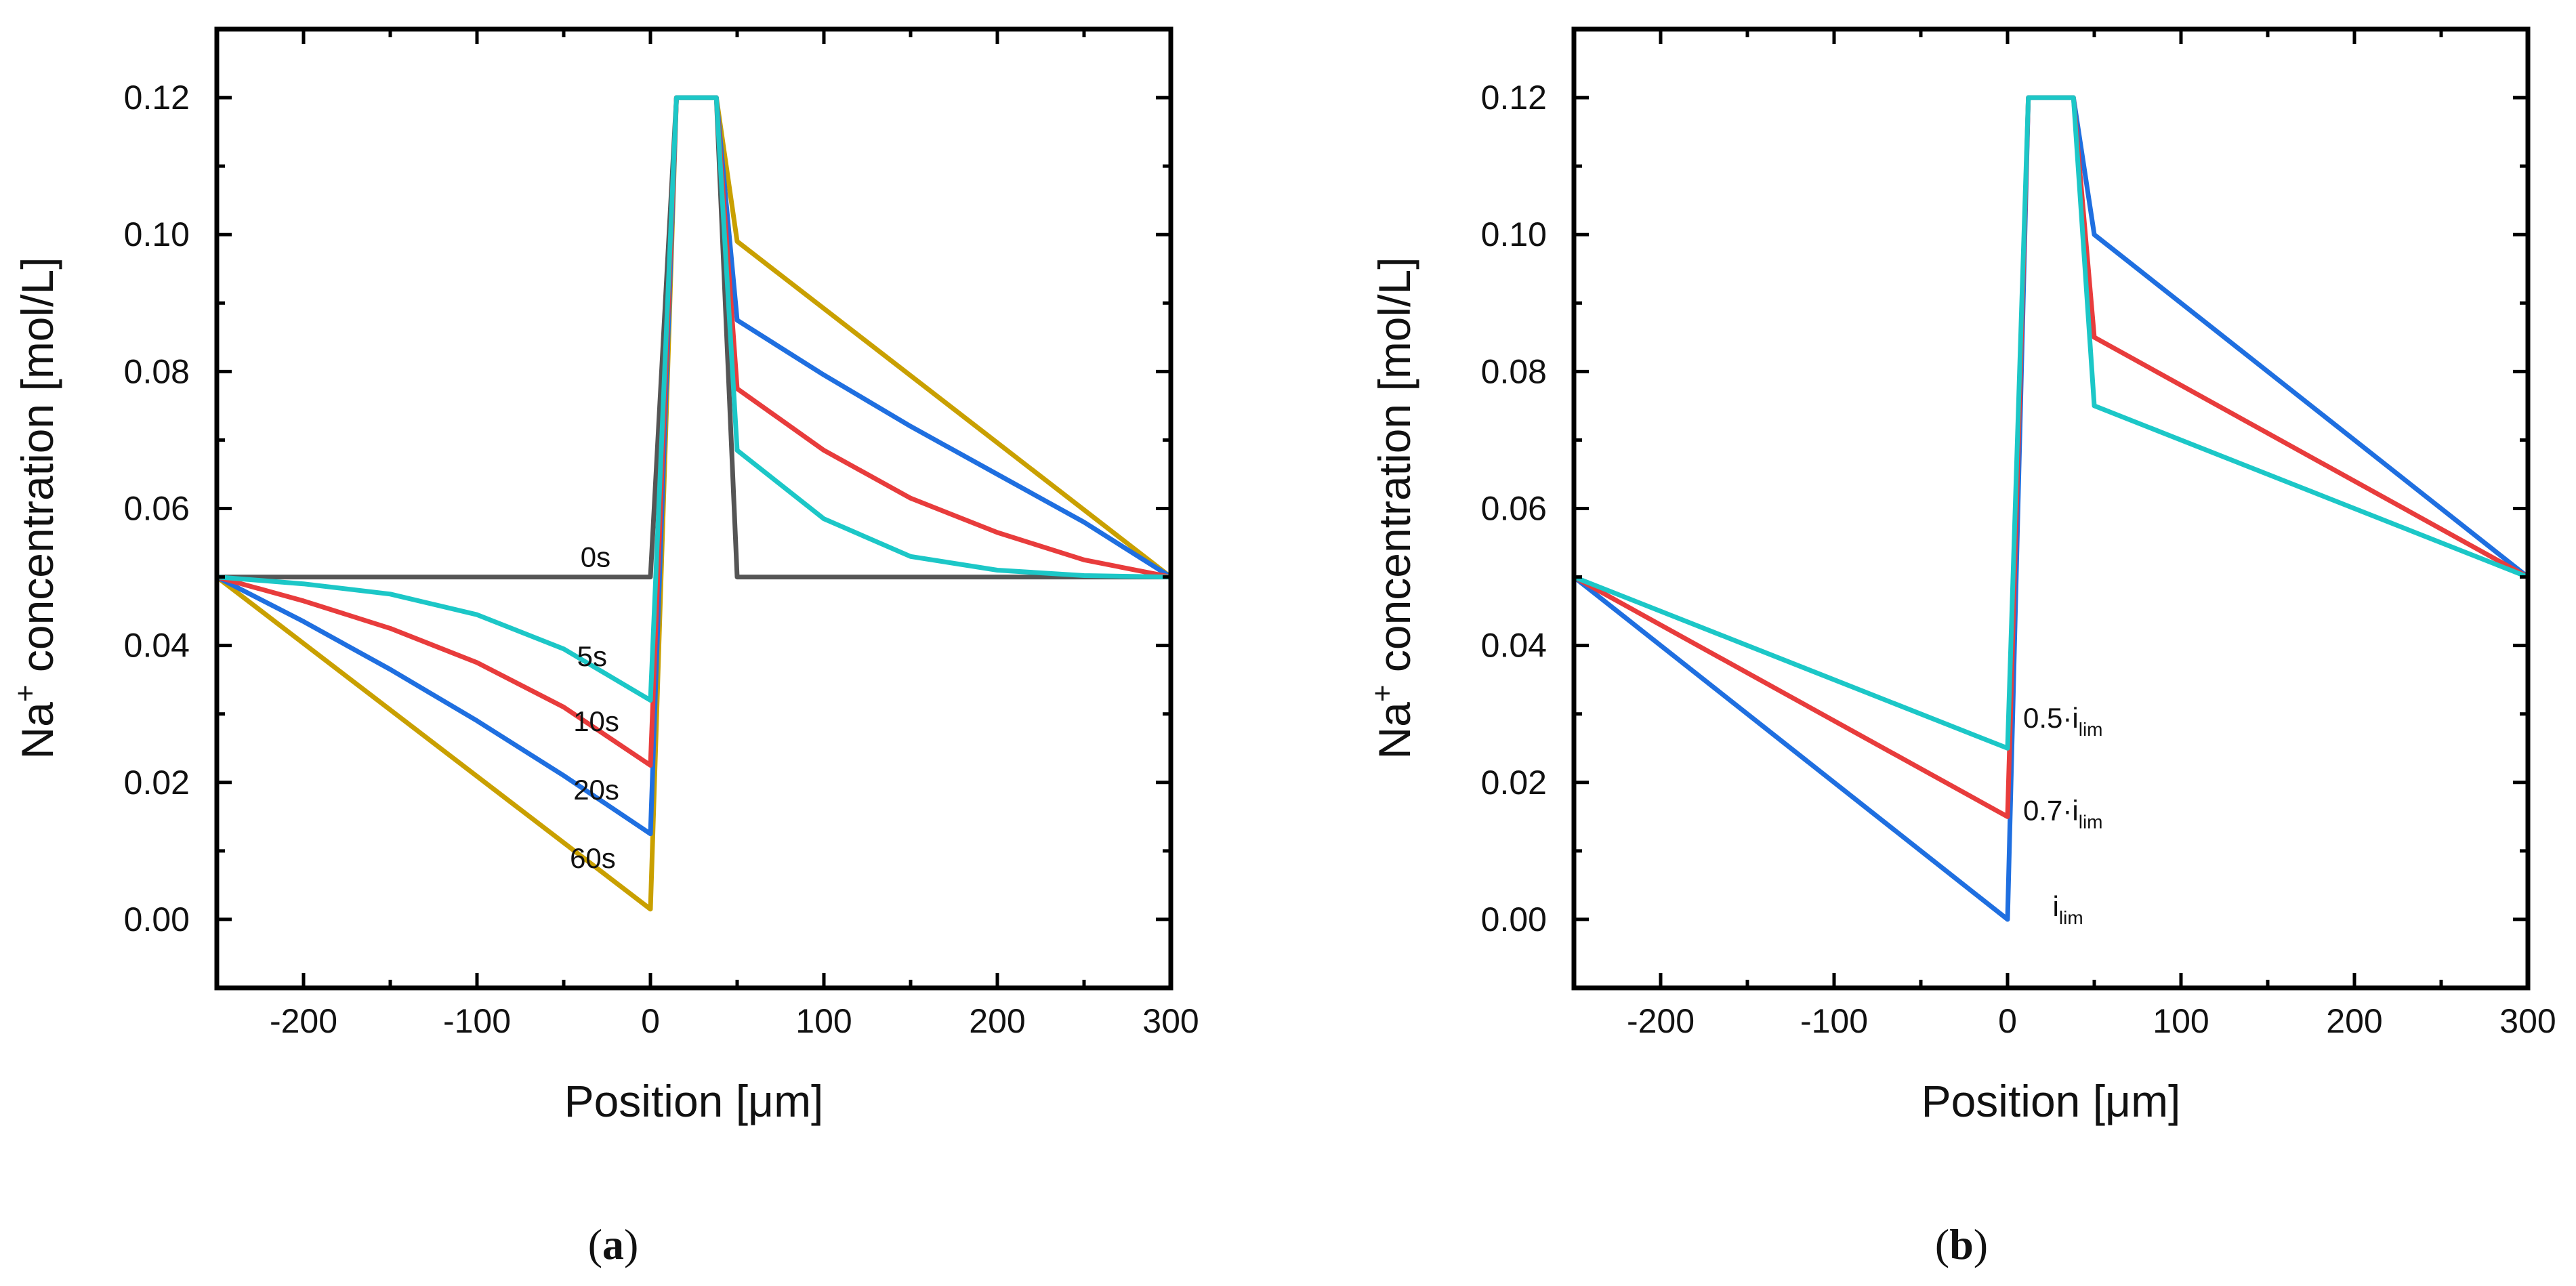  Describe the element at coordinates (2068, 909) in the screenshot. I see `annotation-b-2: ilim` at that location.